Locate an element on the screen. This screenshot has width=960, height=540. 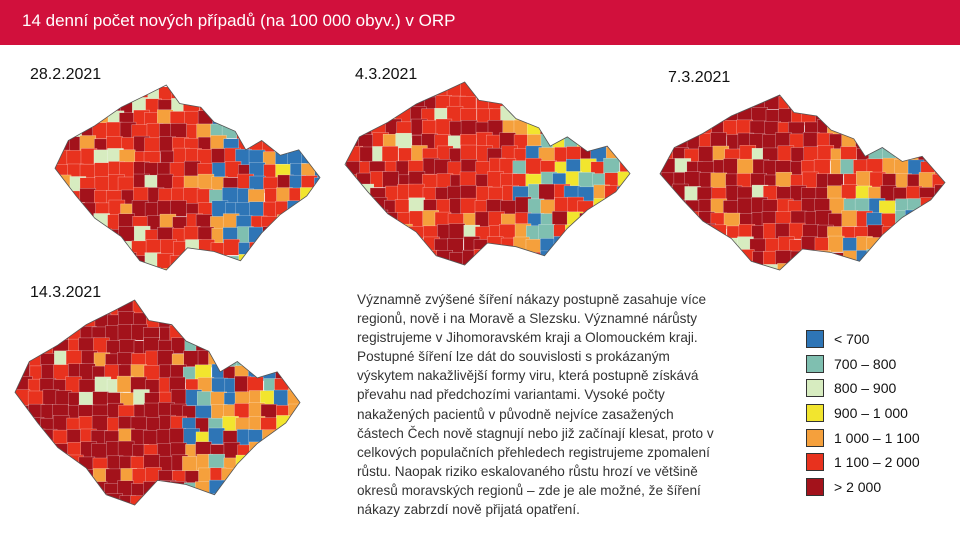
legend-label: 1 000 – 1 100 is located at coordinates (877, 437).